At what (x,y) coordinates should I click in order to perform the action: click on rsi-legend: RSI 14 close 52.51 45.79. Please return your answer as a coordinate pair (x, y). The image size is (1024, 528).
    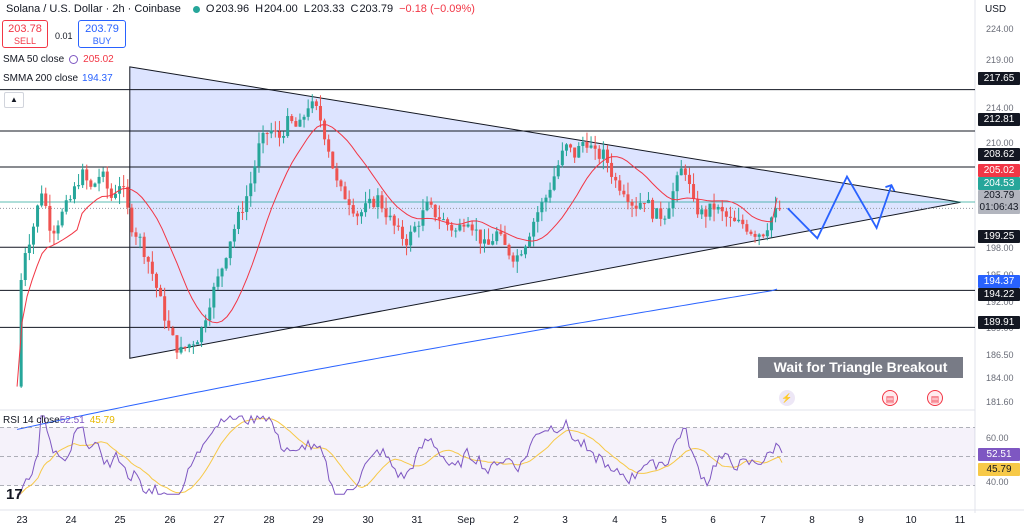
    Looking at the image, I should click on (59, 420).